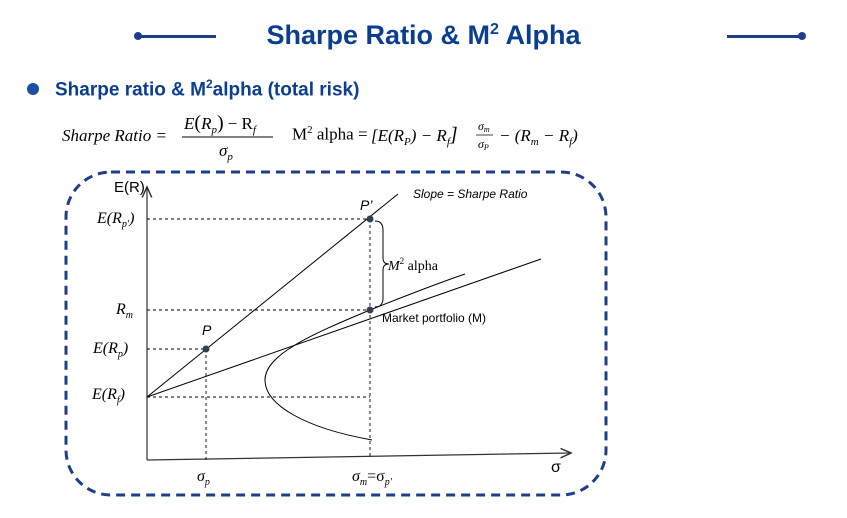  I want to click on cal-line-pprime, so click(272, 295).